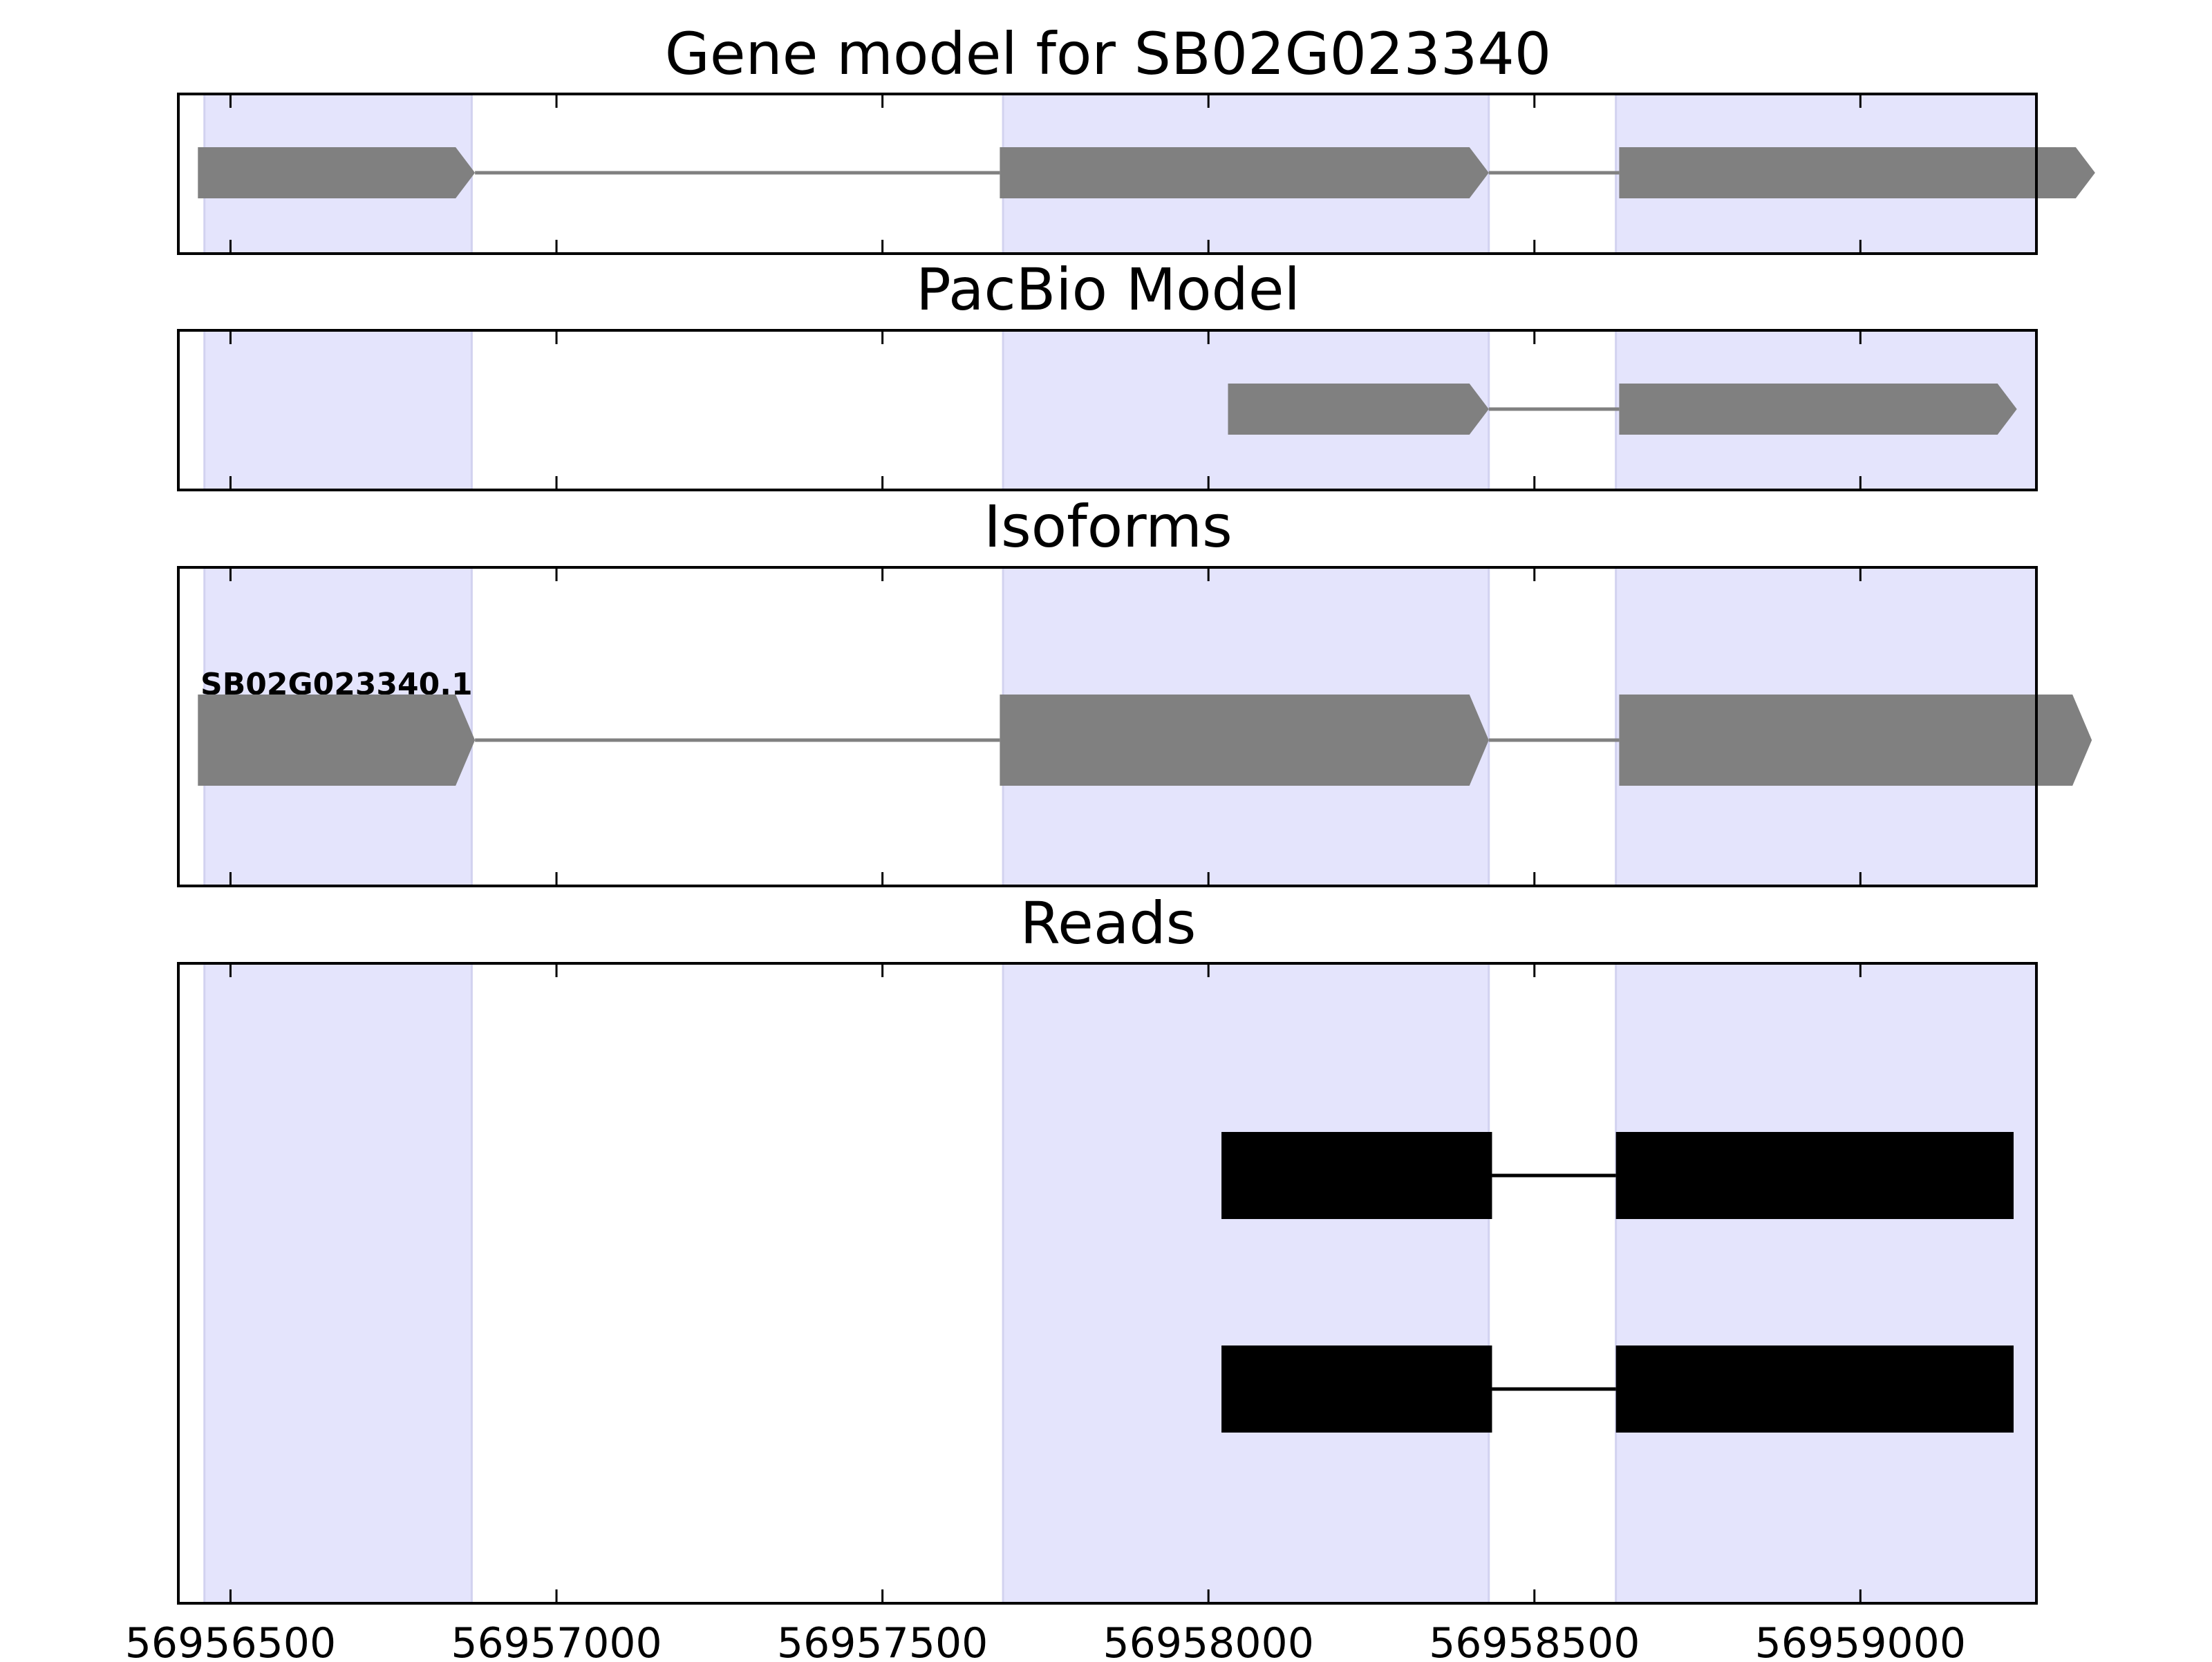  I want to click on panel-title-isoforms: Isoforms, so click(1108, 526).